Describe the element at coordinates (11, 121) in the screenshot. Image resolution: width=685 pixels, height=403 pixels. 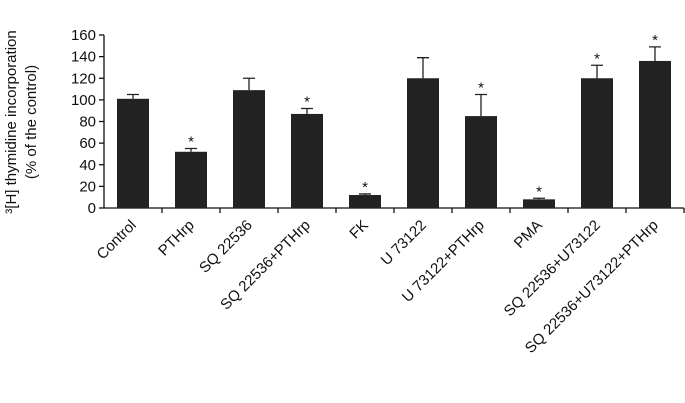
I see `y-axis-label: ³[H] thymidine incorporation` at that location.